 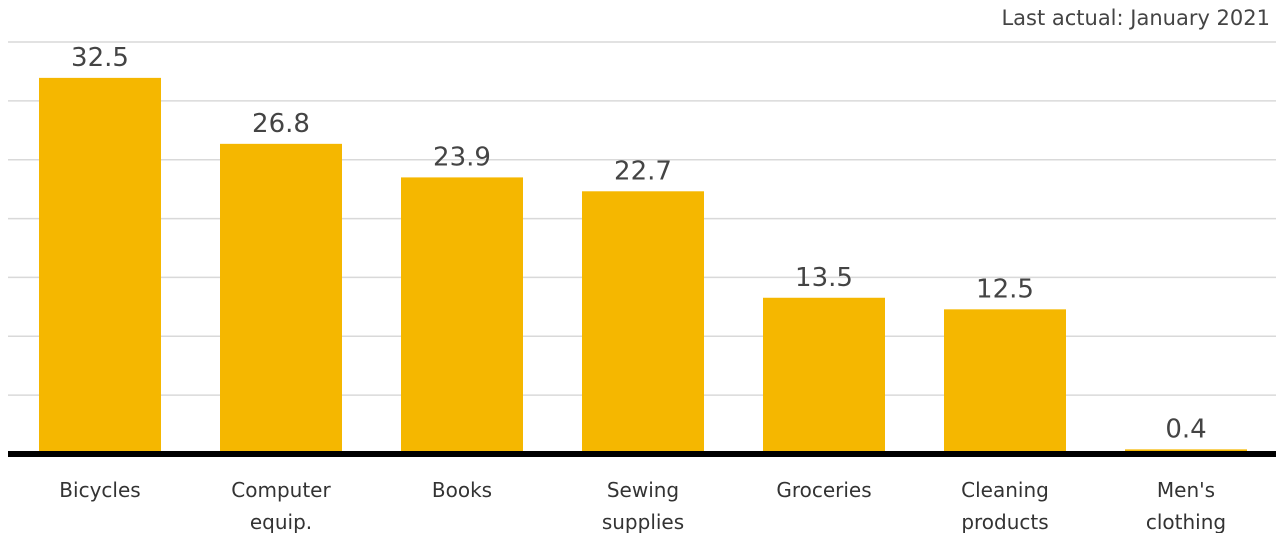 What do you see at coordinates (99, 490) in the screenshot?
I see `category-label: Bicycles` at bounding box center [99, 490].